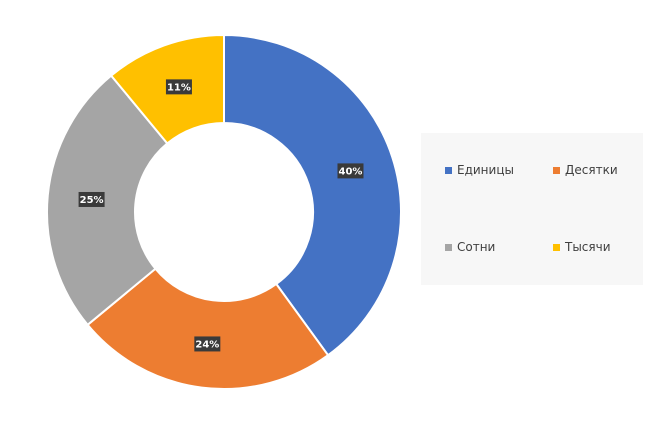 The height and width of the screenshot is (428, 650). I want to click on data-label-text-tens: 24%, so click(207, 344).